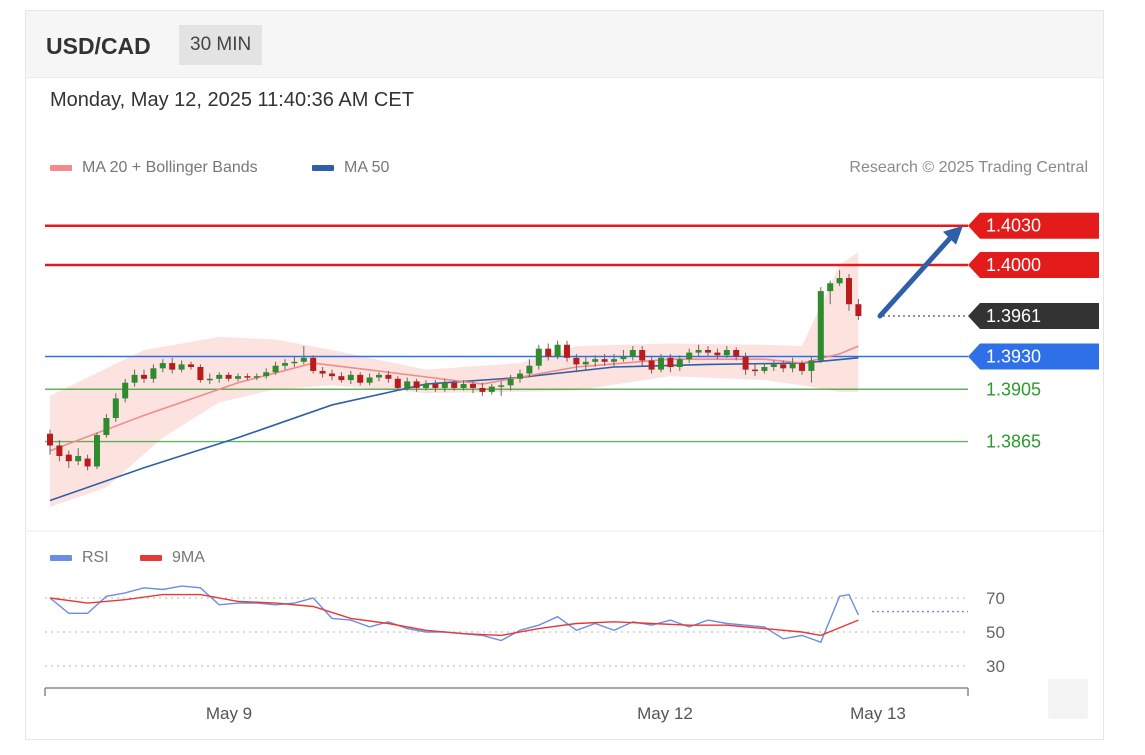 The width and height of the screenshot is (1145, 755). What do you see at coordinates (878, 713) in the screenshot?
I see `x-axis-label: May 13` at bounding box center [878, 713].